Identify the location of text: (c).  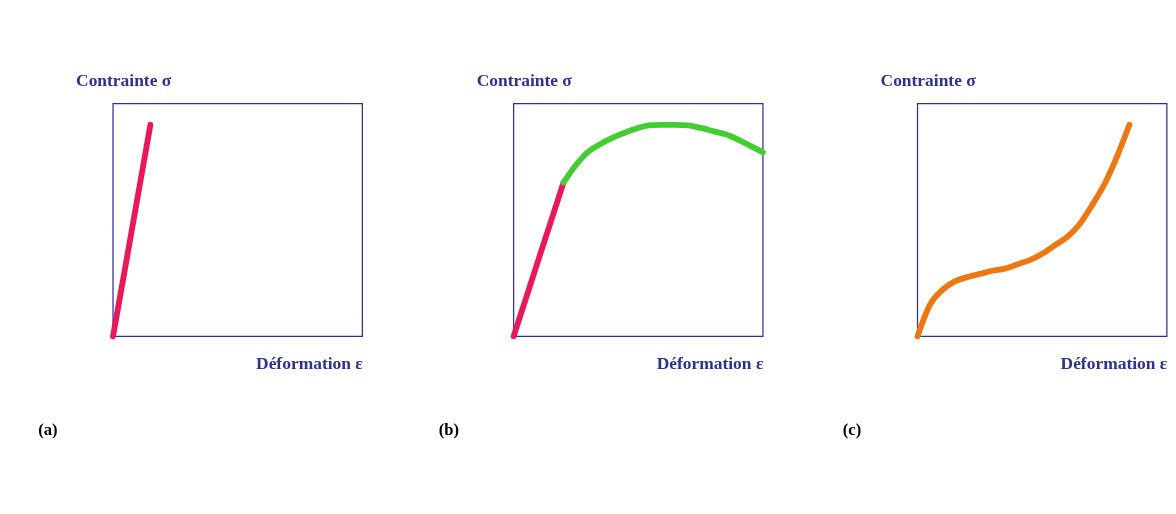
(852, 430).